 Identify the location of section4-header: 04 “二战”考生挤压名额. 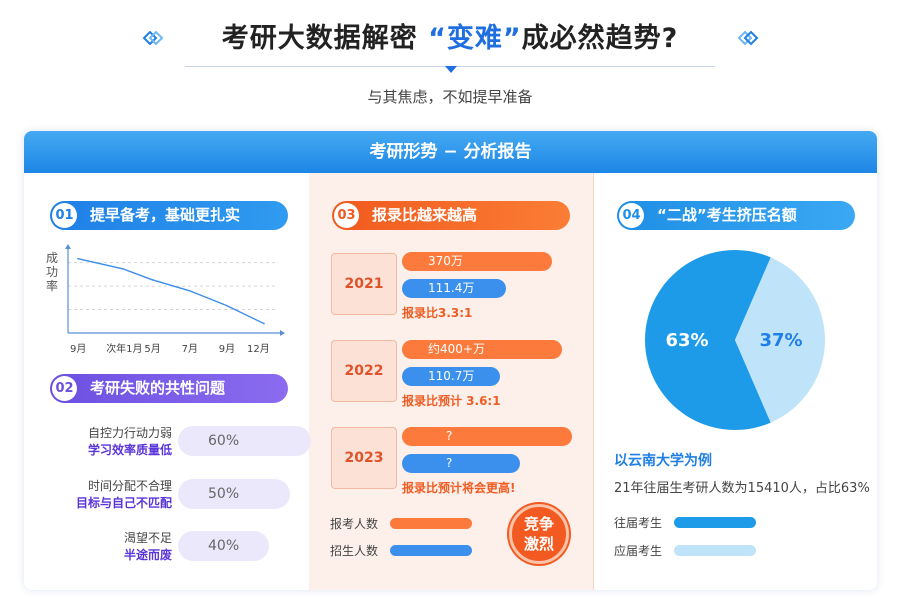
(736, 215).